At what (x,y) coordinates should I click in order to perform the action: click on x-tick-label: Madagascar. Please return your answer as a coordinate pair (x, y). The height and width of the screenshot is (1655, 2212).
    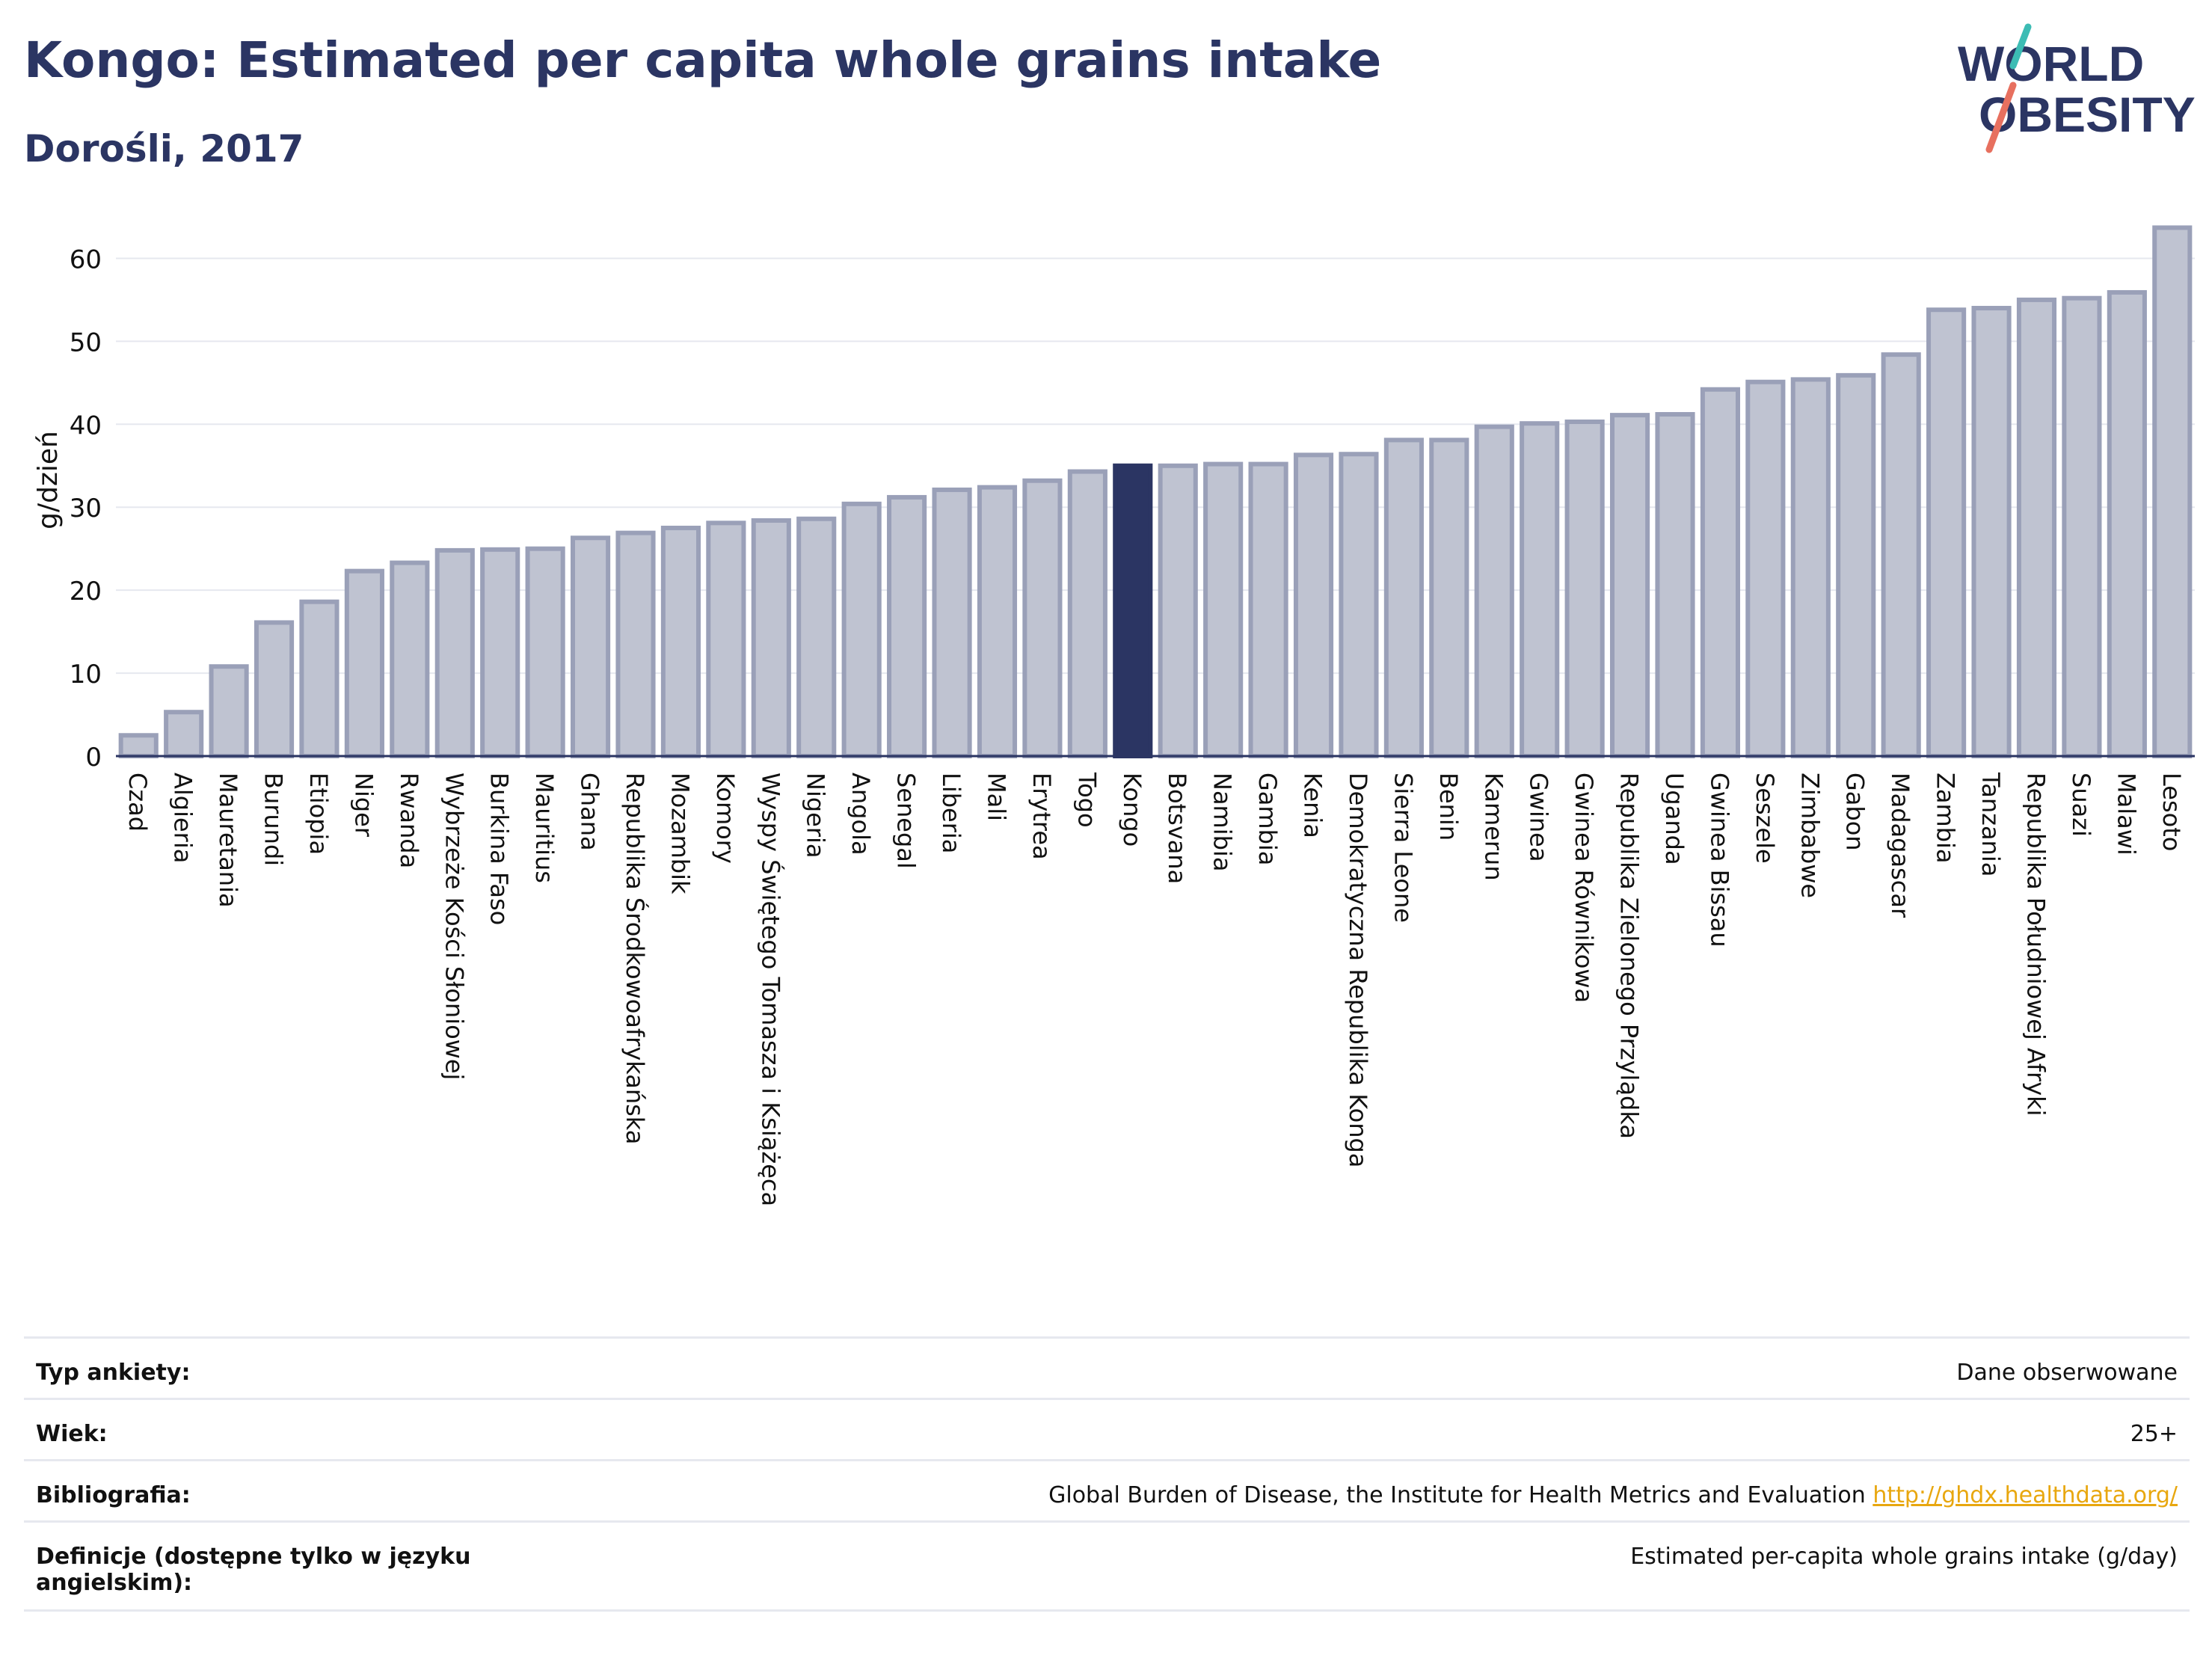
    Looking at the image, I should click on (1900, 845).